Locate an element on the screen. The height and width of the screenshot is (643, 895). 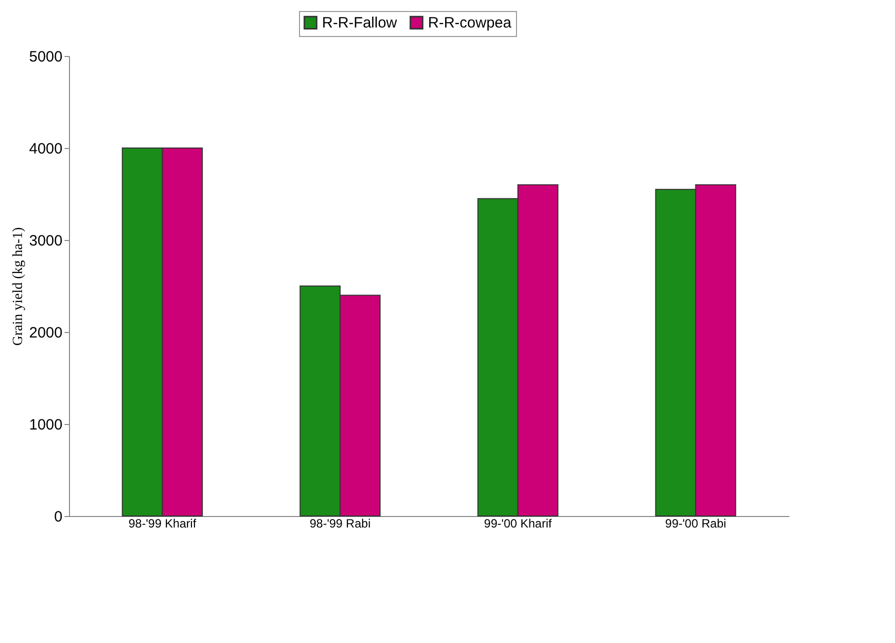
x-tick-label: 99-'00 Kharif is located at coordinates (518, 523).